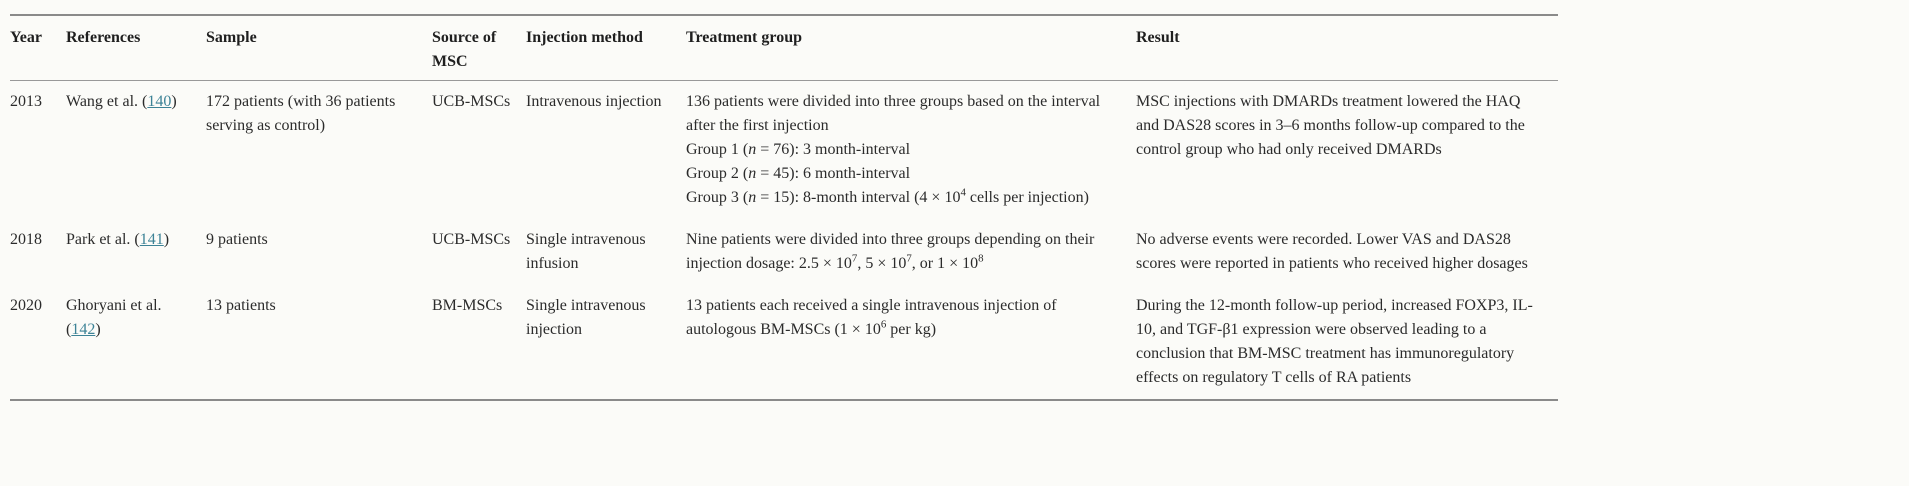  I want to click on cell-sample: 13 patients, so click(241, 305).